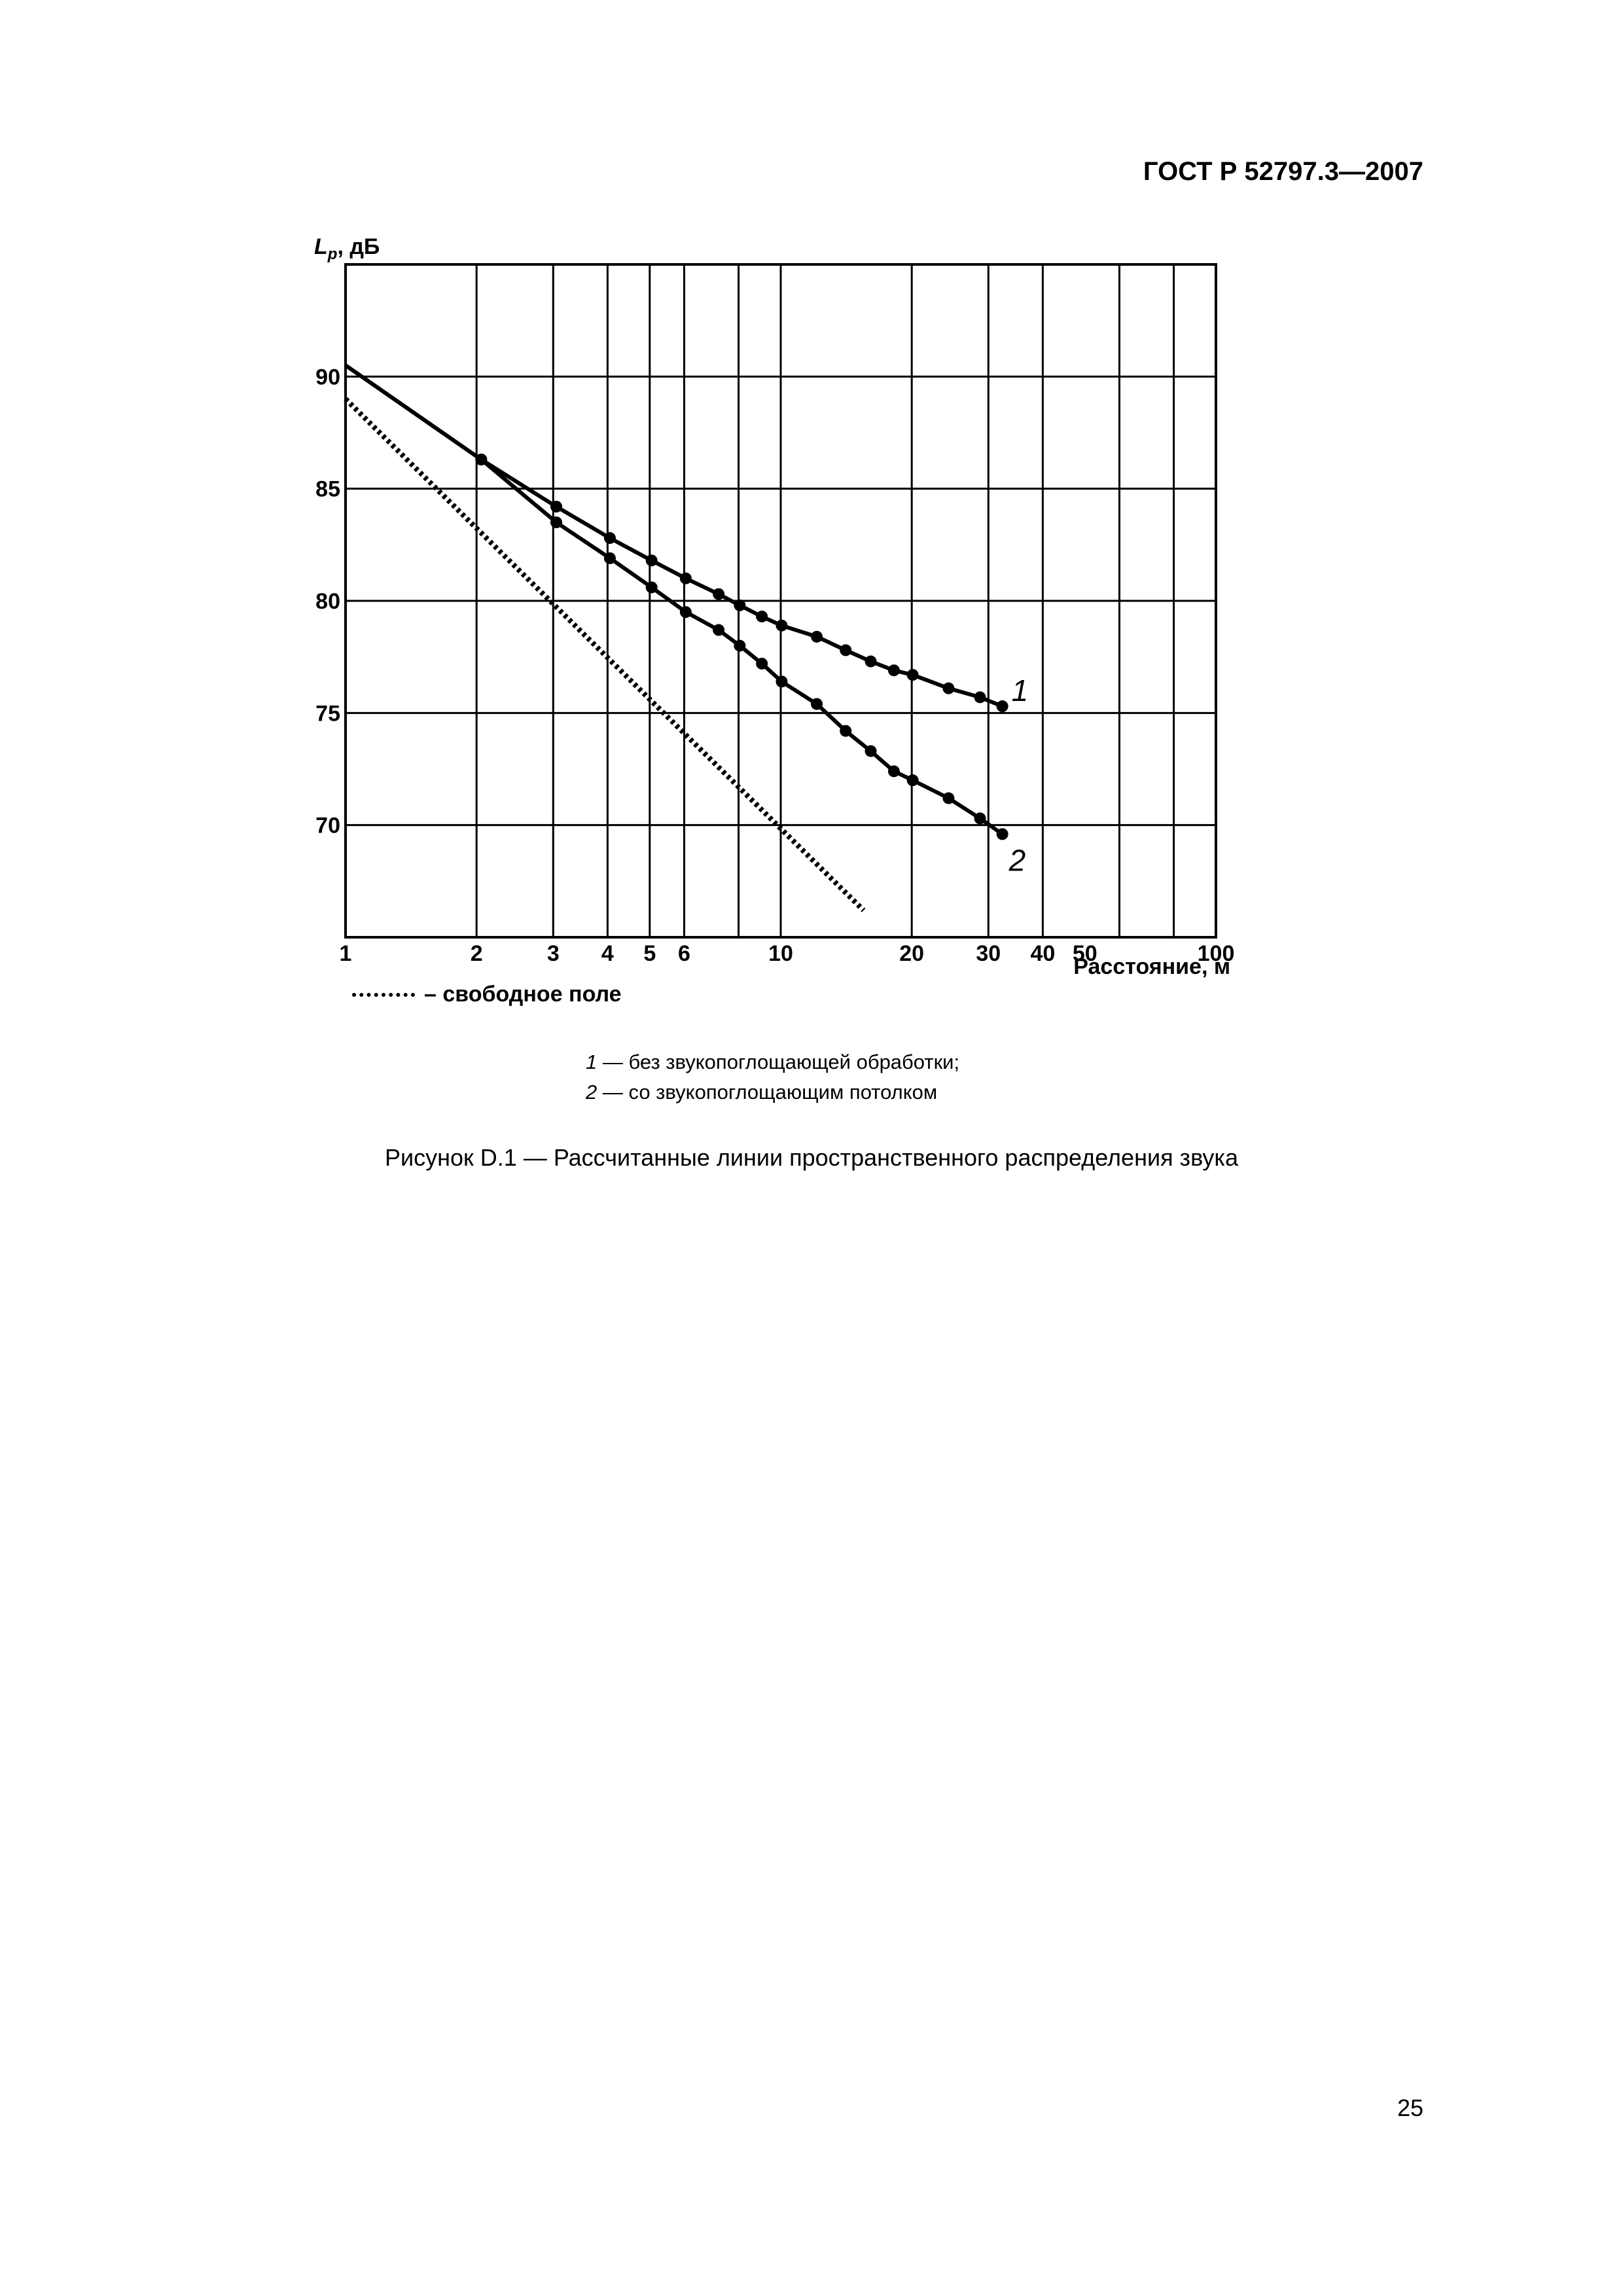 Image resolution: width=1623 pixels, height=2296 pixels. What do you see at coordinates (1042, 953) in the screenshot?
I see `x-tick-label: 40` at bounding box center [1042, 953].